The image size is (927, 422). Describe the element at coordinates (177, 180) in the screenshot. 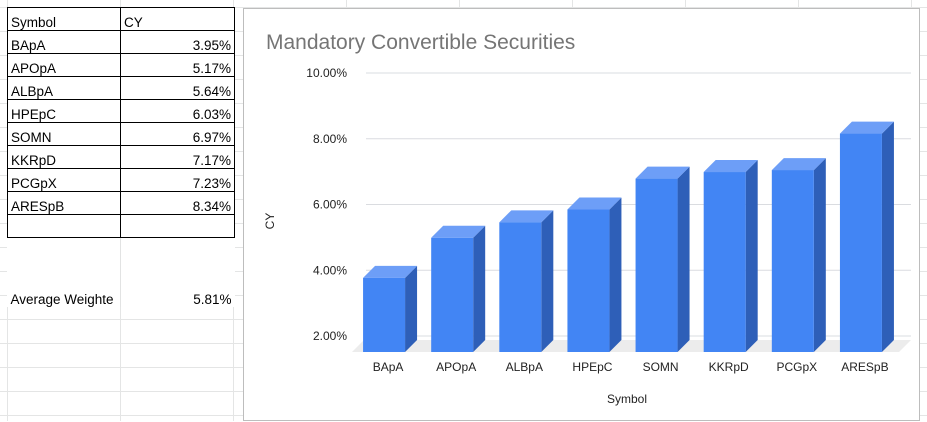

I see `cell-cy: 7.23%` at that location.